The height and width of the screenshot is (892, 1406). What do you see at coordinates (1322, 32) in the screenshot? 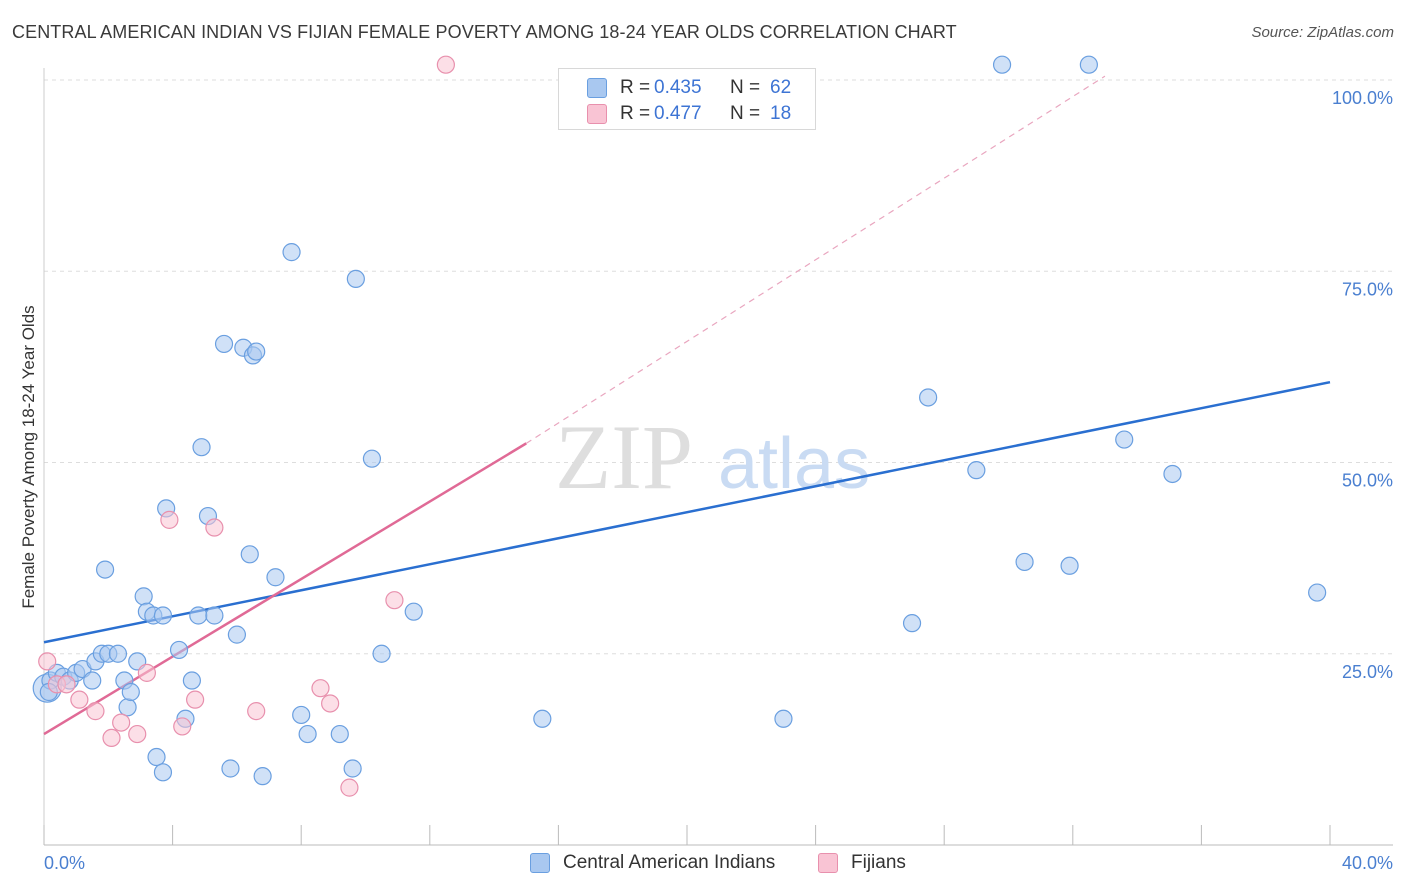
I see `source-credit: Source: ZipAtlas.com` at bounding box center [1322, 32].